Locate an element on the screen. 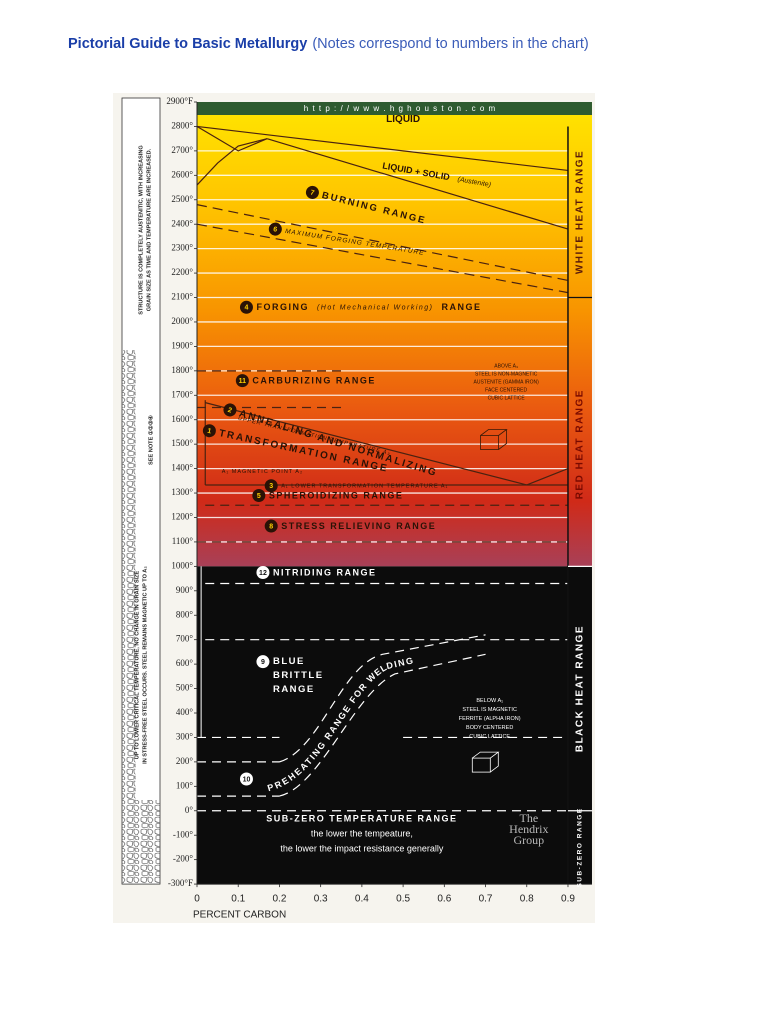  range-label: 3 A₁ LOWER TRANSFORMATION TEMPERATURE A₁ is located at coordinates (356, 486).